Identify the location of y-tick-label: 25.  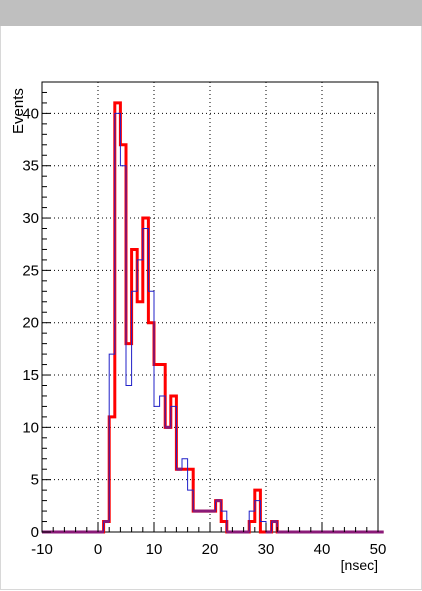
(30, 270).